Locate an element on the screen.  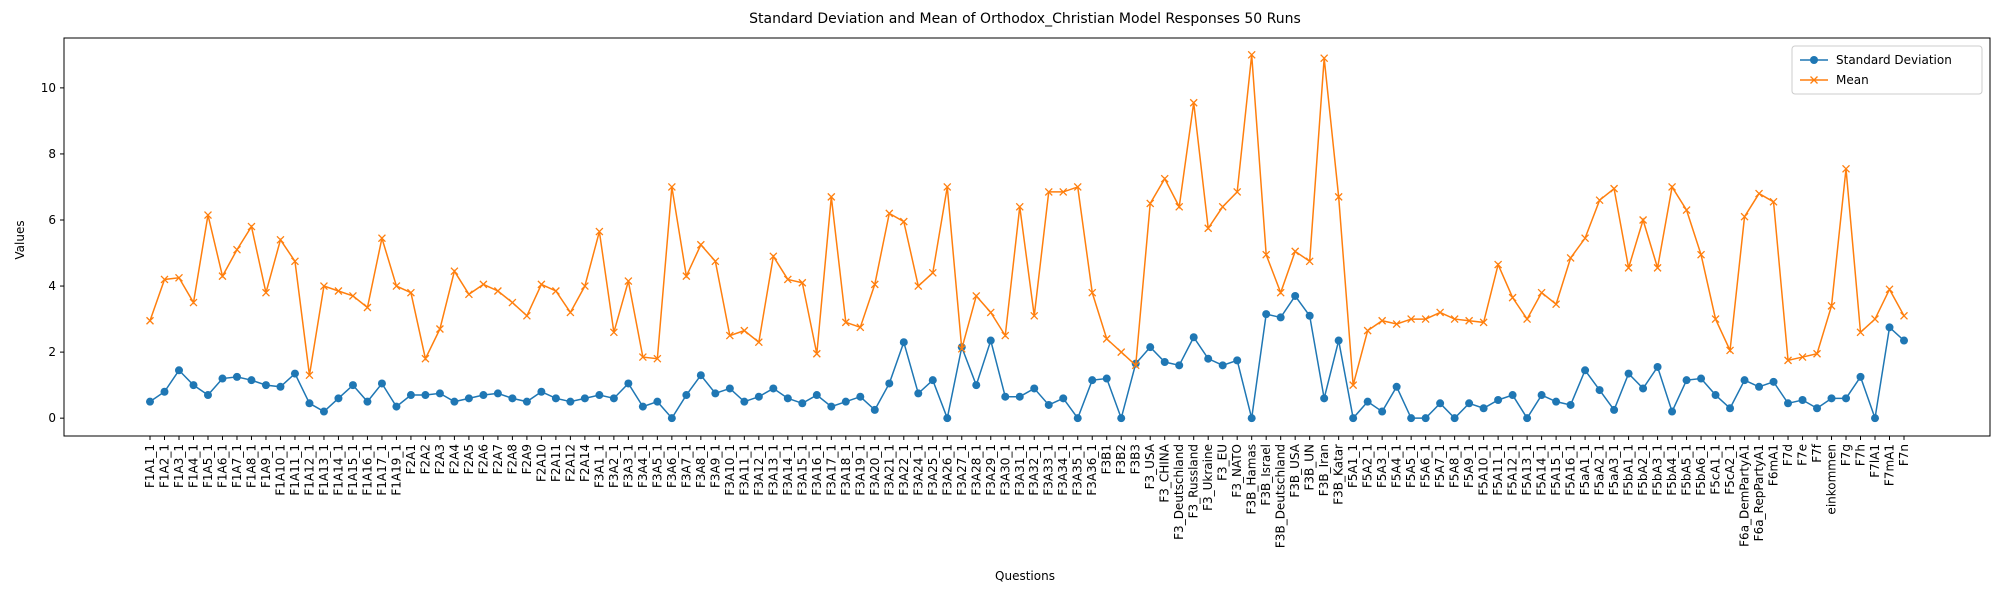
x-tick-label: F5aA1_1 is located at coordinates (1585, 469).